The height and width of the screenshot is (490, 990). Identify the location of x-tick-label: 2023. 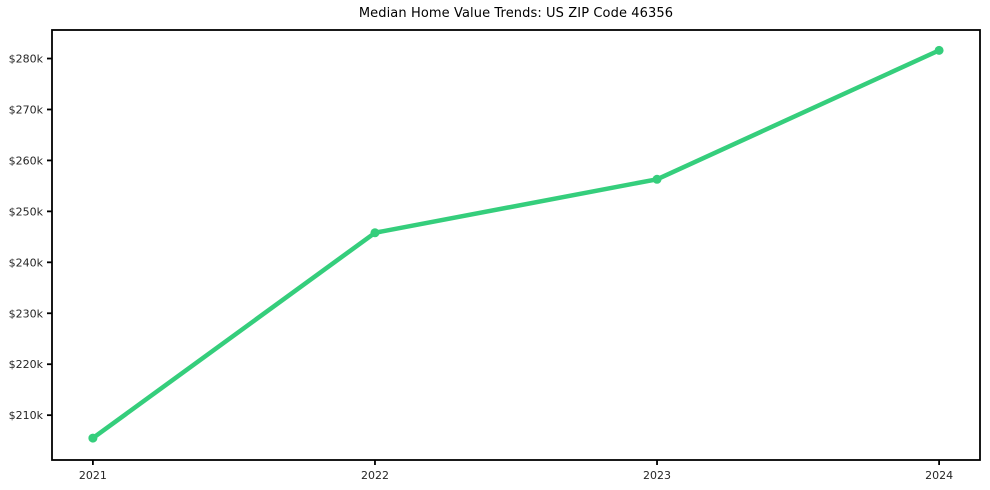
(657, 475).